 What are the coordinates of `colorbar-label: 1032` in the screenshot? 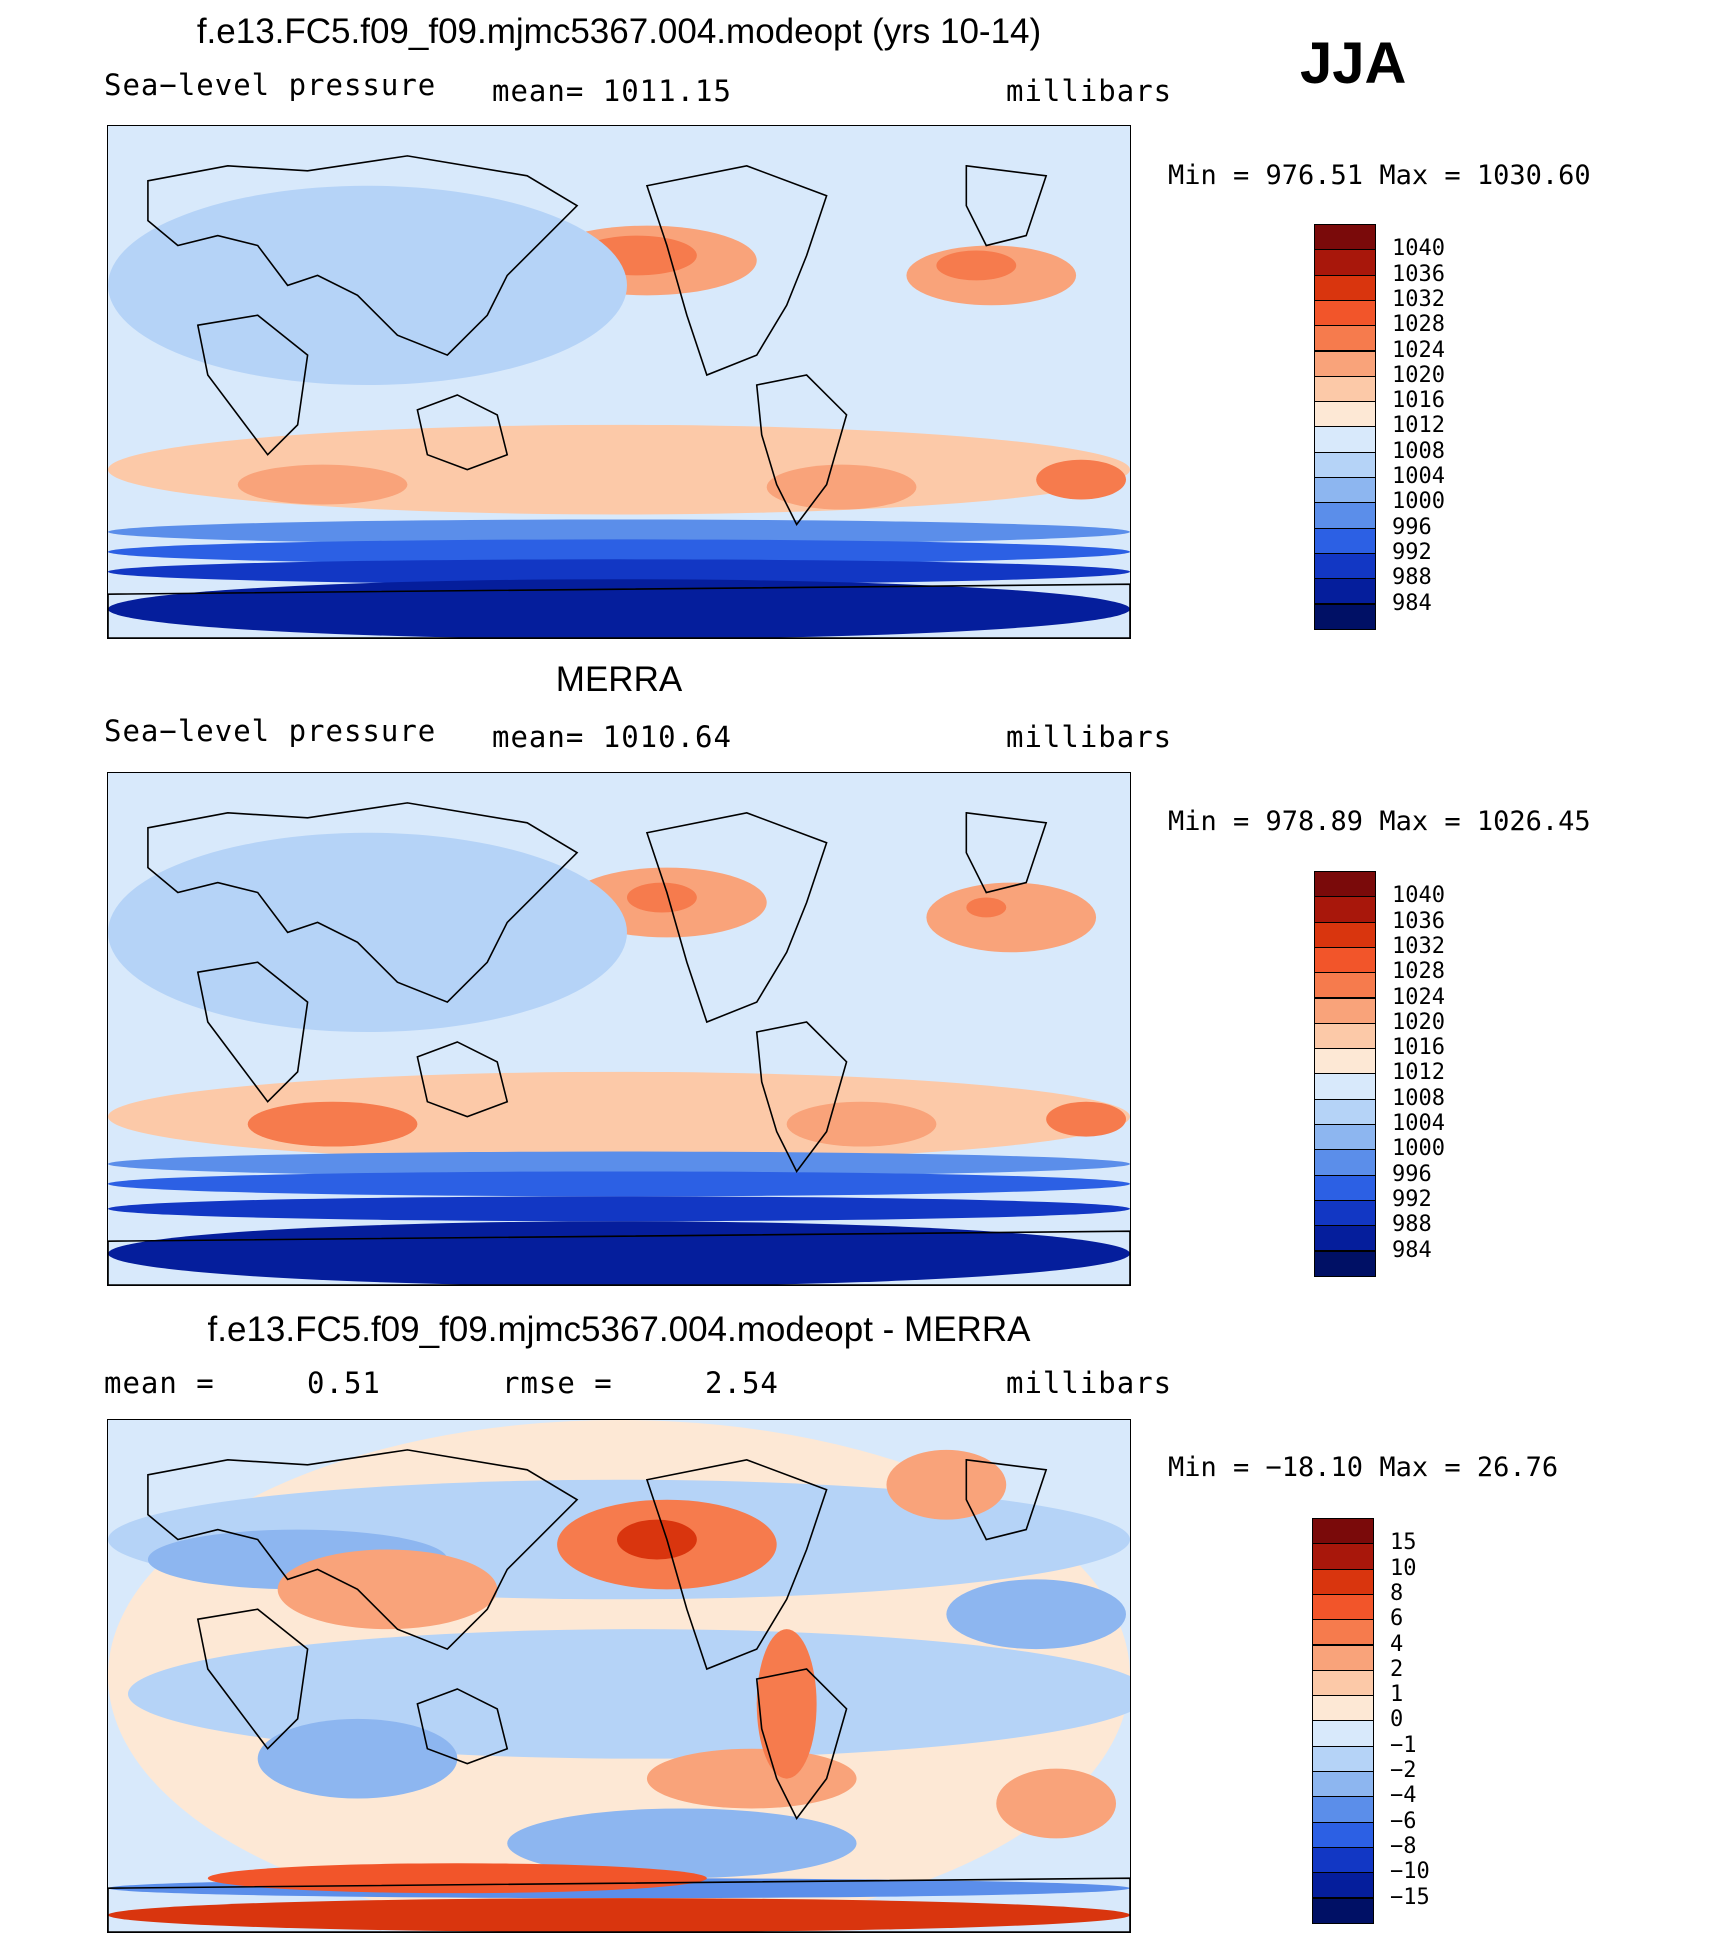 It's located at (1418, 299).